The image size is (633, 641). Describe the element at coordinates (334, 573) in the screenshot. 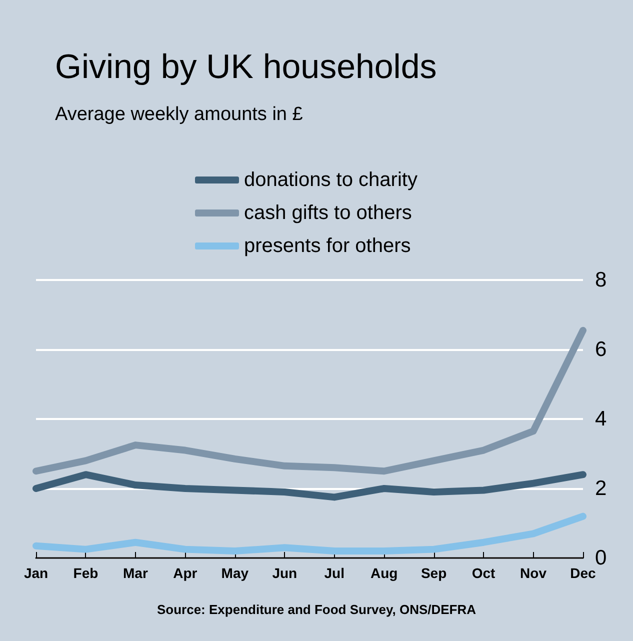

I see `x-tick-label: Jul` at that location.